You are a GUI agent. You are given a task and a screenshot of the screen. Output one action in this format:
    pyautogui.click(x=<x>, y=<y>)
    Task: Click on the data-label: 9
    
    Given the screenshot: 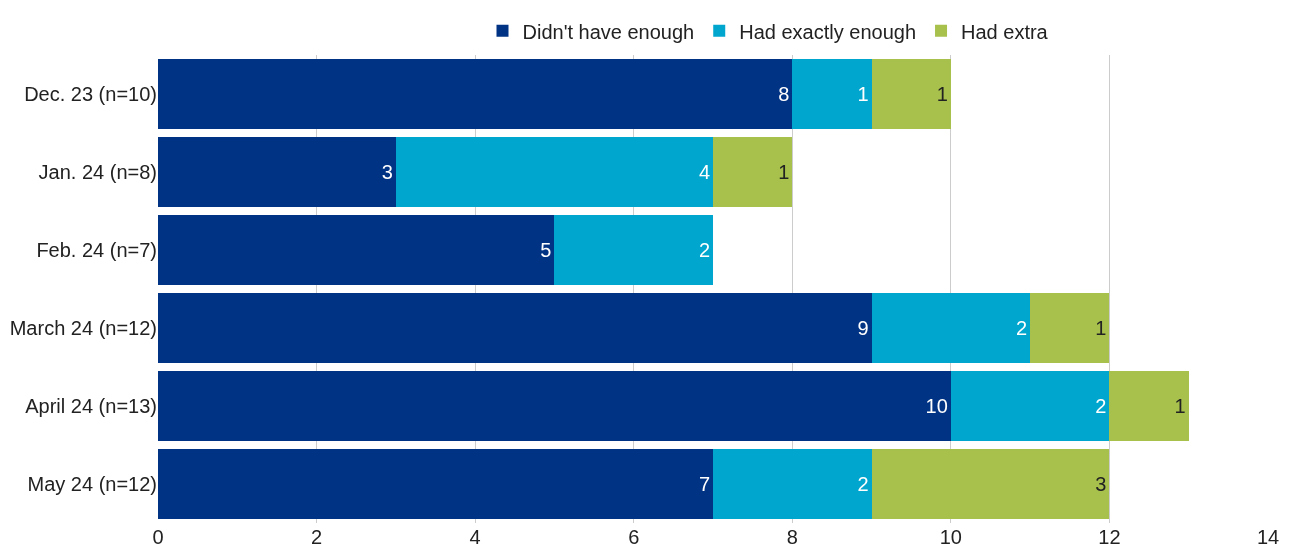 What is the action you would take?
    pyautogui.click(x=863, y=328)
    